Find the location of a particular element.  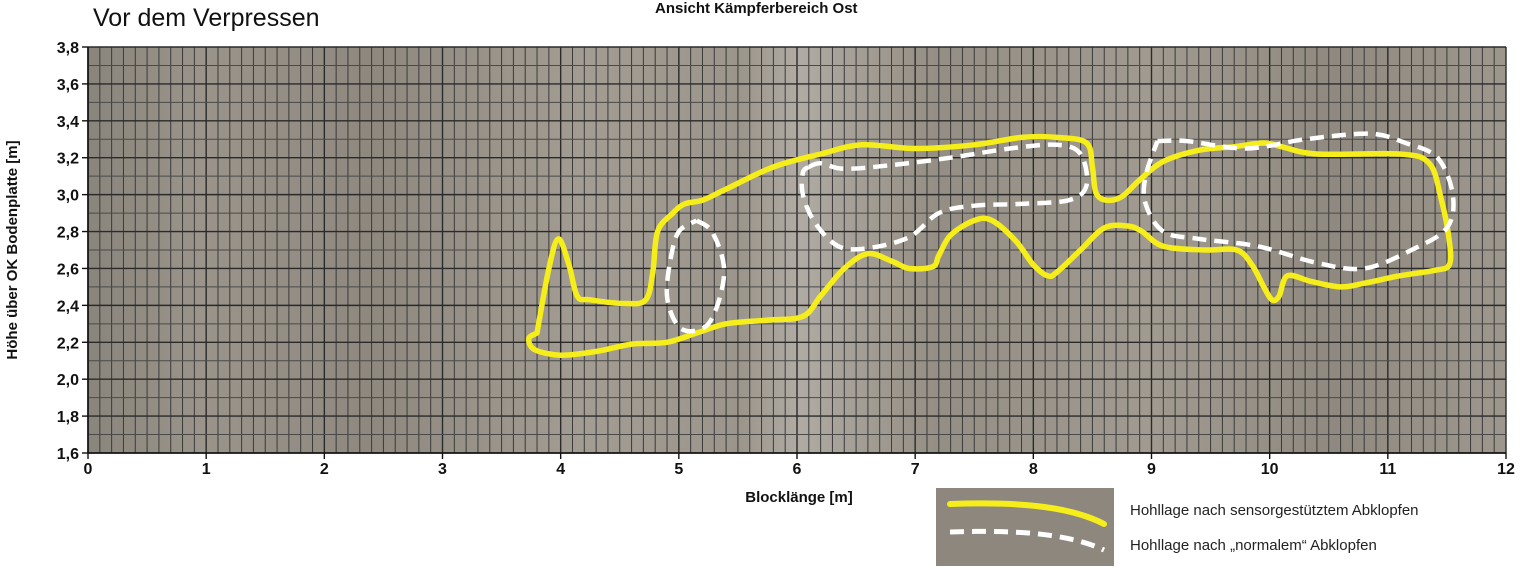

y-tick-label: 2,8 is located at coordinates (68, 233).